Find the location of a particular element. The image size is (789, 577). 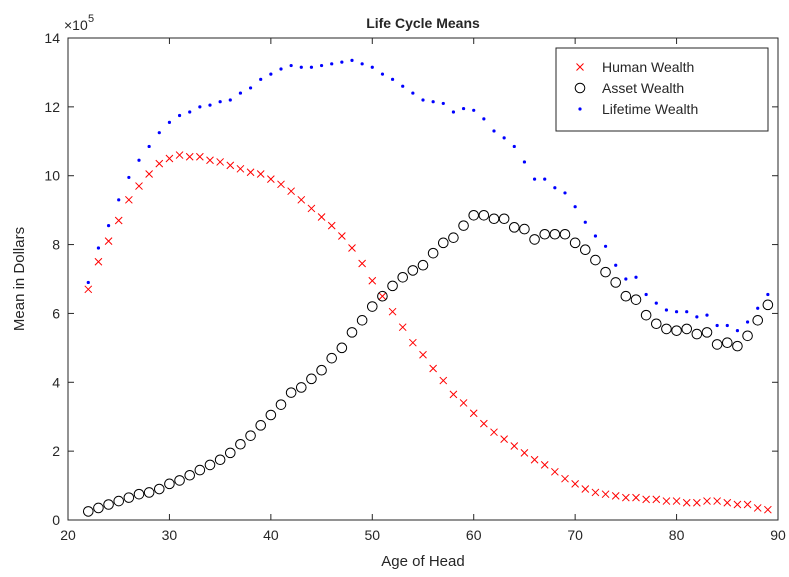

y-tick-label: 0 is located at coordinates (56, 520).